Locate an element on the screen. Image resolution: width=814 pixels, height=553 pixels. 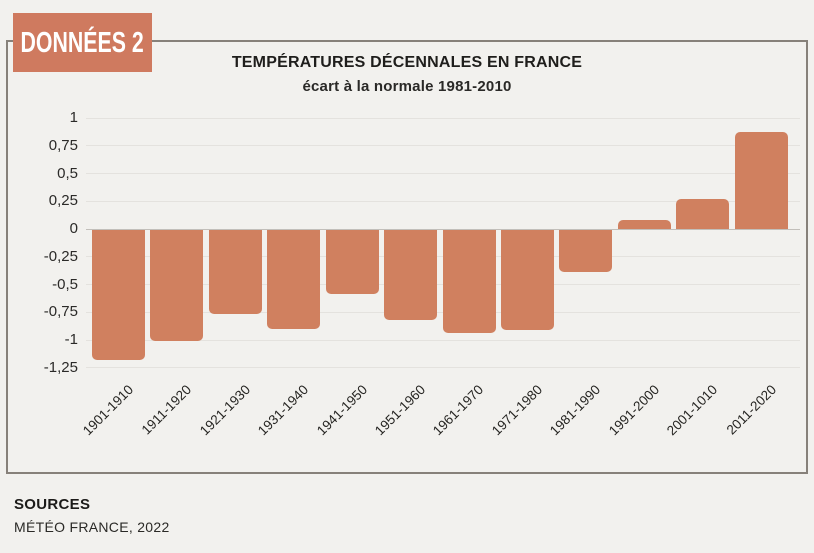
sources-heading: SOURCES is located at coordinates (52, 504).